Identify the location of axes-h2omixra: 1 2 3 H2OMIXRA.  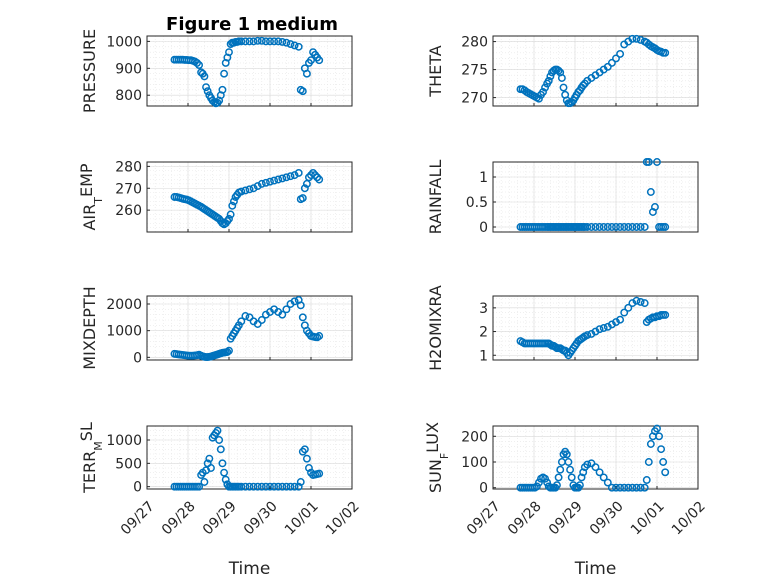
(562, 328).